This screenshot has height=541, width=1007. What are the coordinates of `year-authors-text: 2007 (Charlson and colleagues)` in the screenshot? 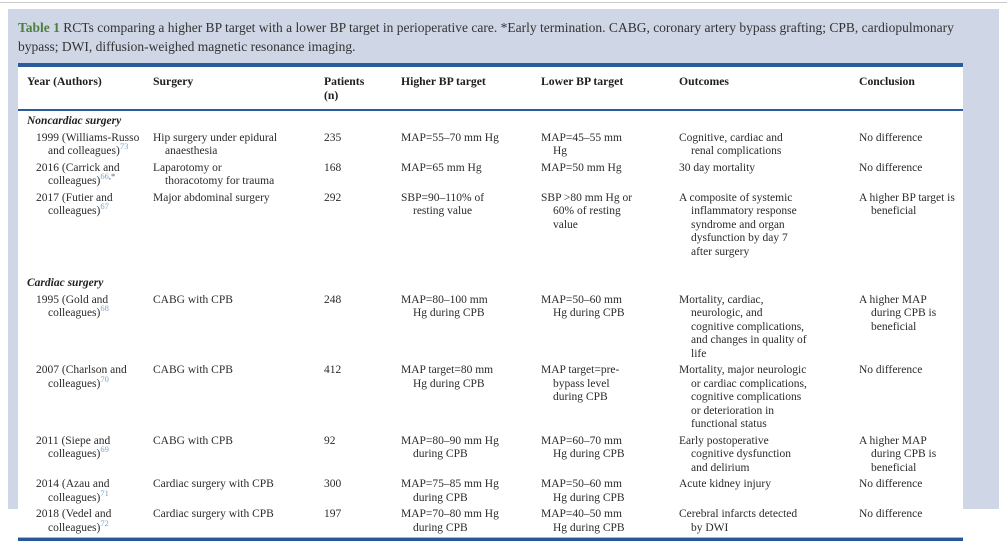 It's located at (81, 377).